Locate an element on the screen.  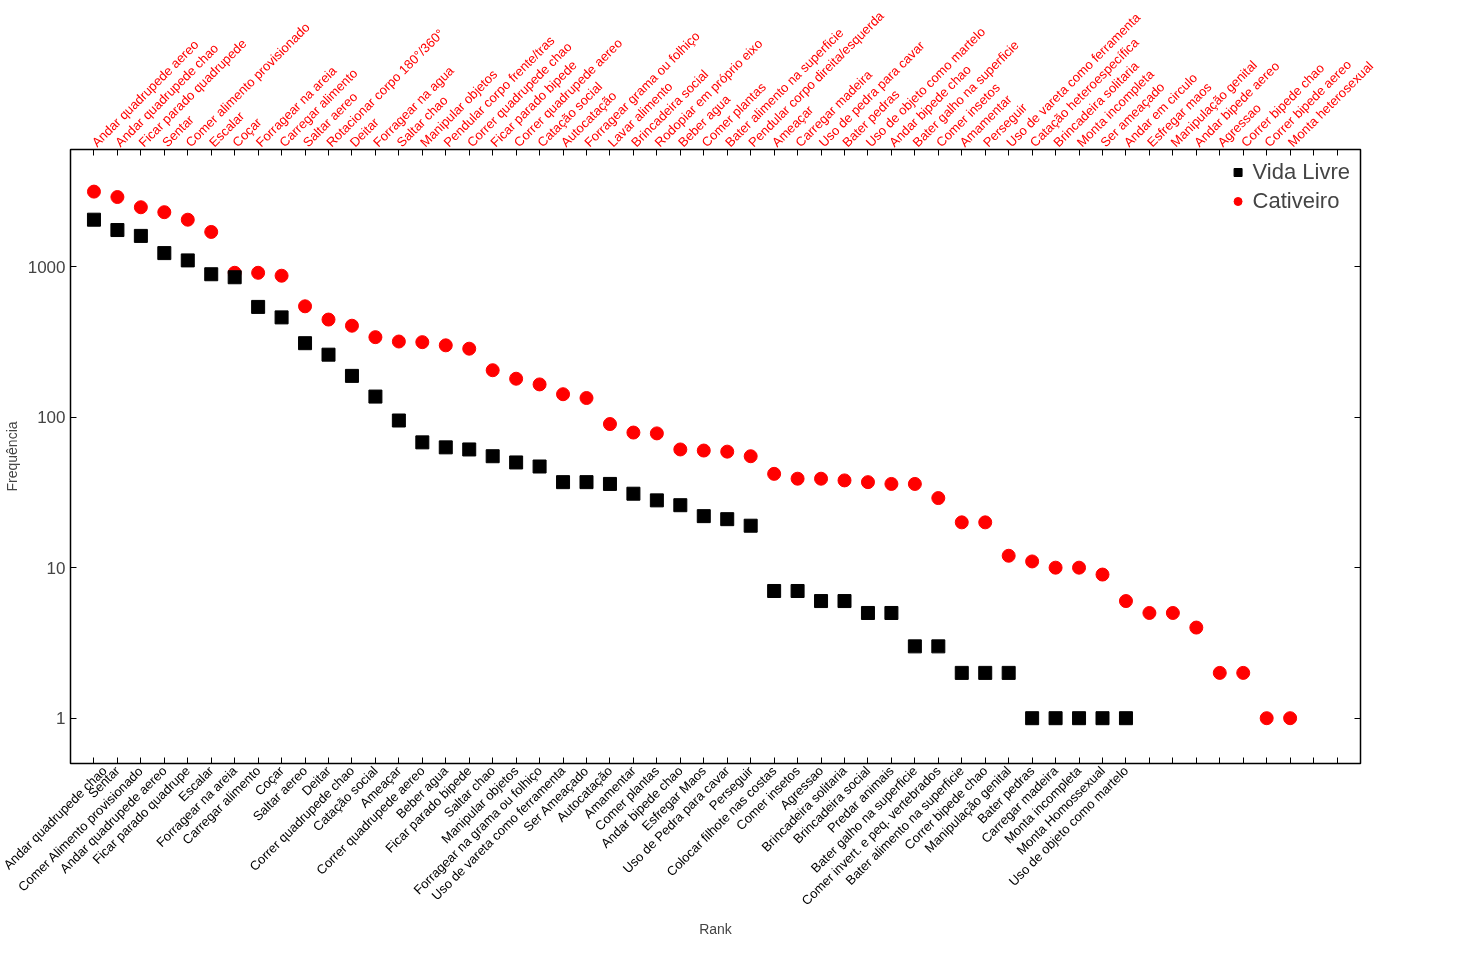
legend-label: Cativeiro is located at coordinates (1296, 201).